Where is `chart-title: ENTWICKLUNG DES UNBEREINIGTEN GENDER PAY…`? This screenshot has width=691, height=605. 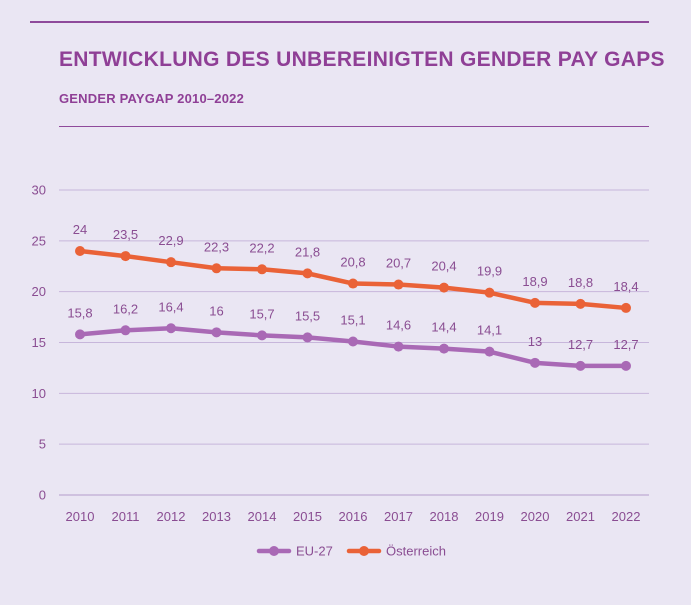 chart-title: ENTWICKLUNG DES UNBEREINIGTEN GENDER PAY… is located at coordinates (362, 59).